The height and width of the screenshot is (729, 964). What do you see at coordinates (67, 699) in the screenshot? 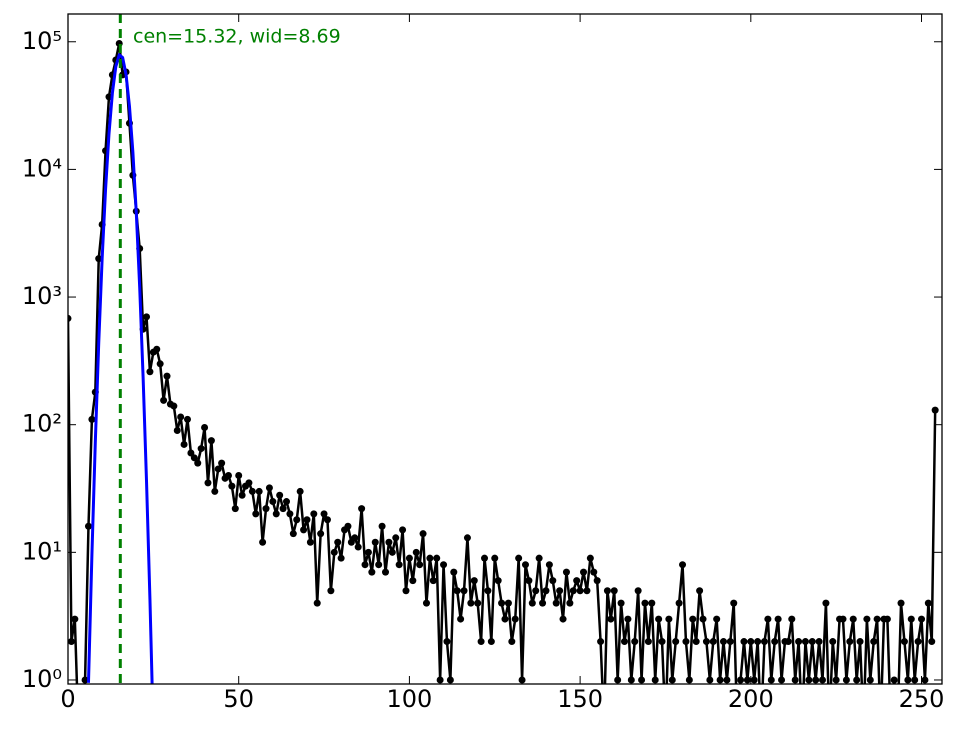
I see `x-tick-label: 0` at bounding box center [67, 699].